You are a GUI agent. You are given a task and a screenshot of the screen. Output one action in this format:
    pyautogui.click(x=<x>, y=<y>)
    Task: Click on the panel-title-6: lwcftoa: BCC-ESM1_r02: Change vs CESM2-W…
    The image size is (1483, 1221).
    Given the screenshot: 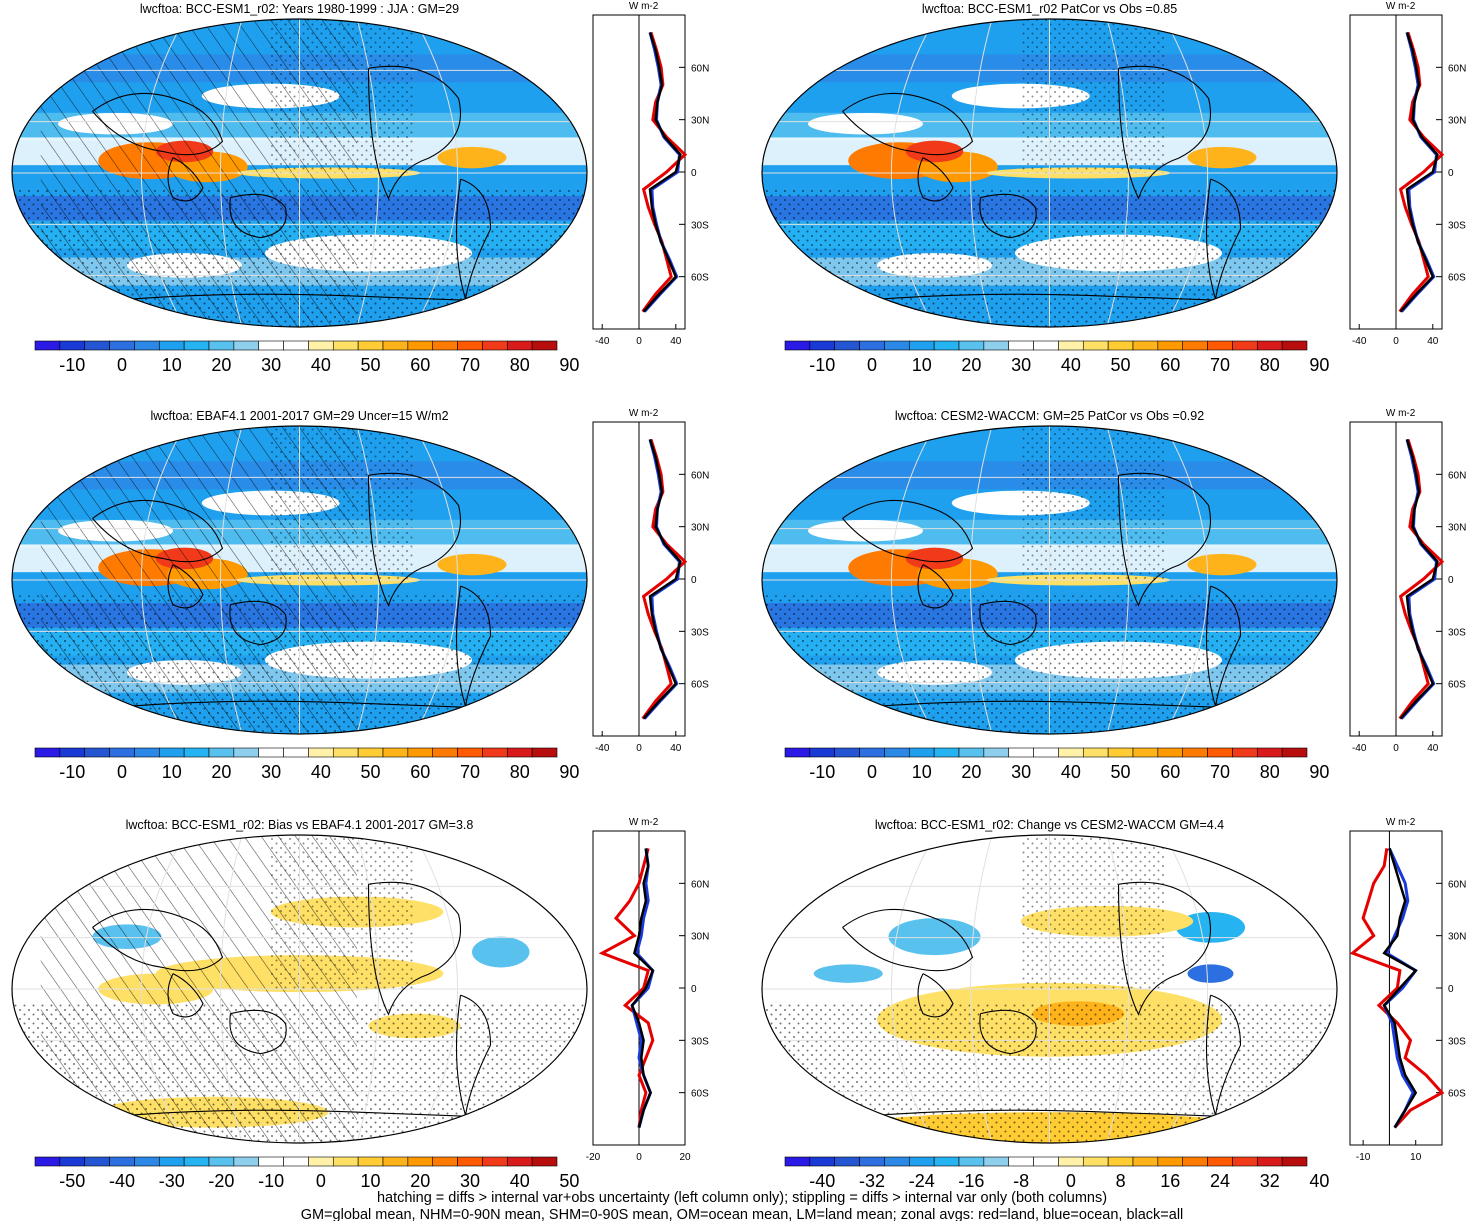 What is the action you would take?
    pyautogui.click(x=1049, y=825)
    